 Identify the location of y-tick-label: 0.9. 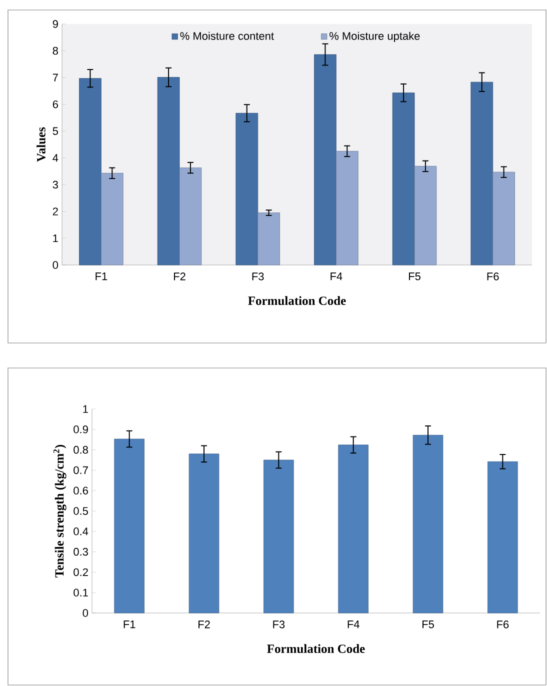
(81, 430).